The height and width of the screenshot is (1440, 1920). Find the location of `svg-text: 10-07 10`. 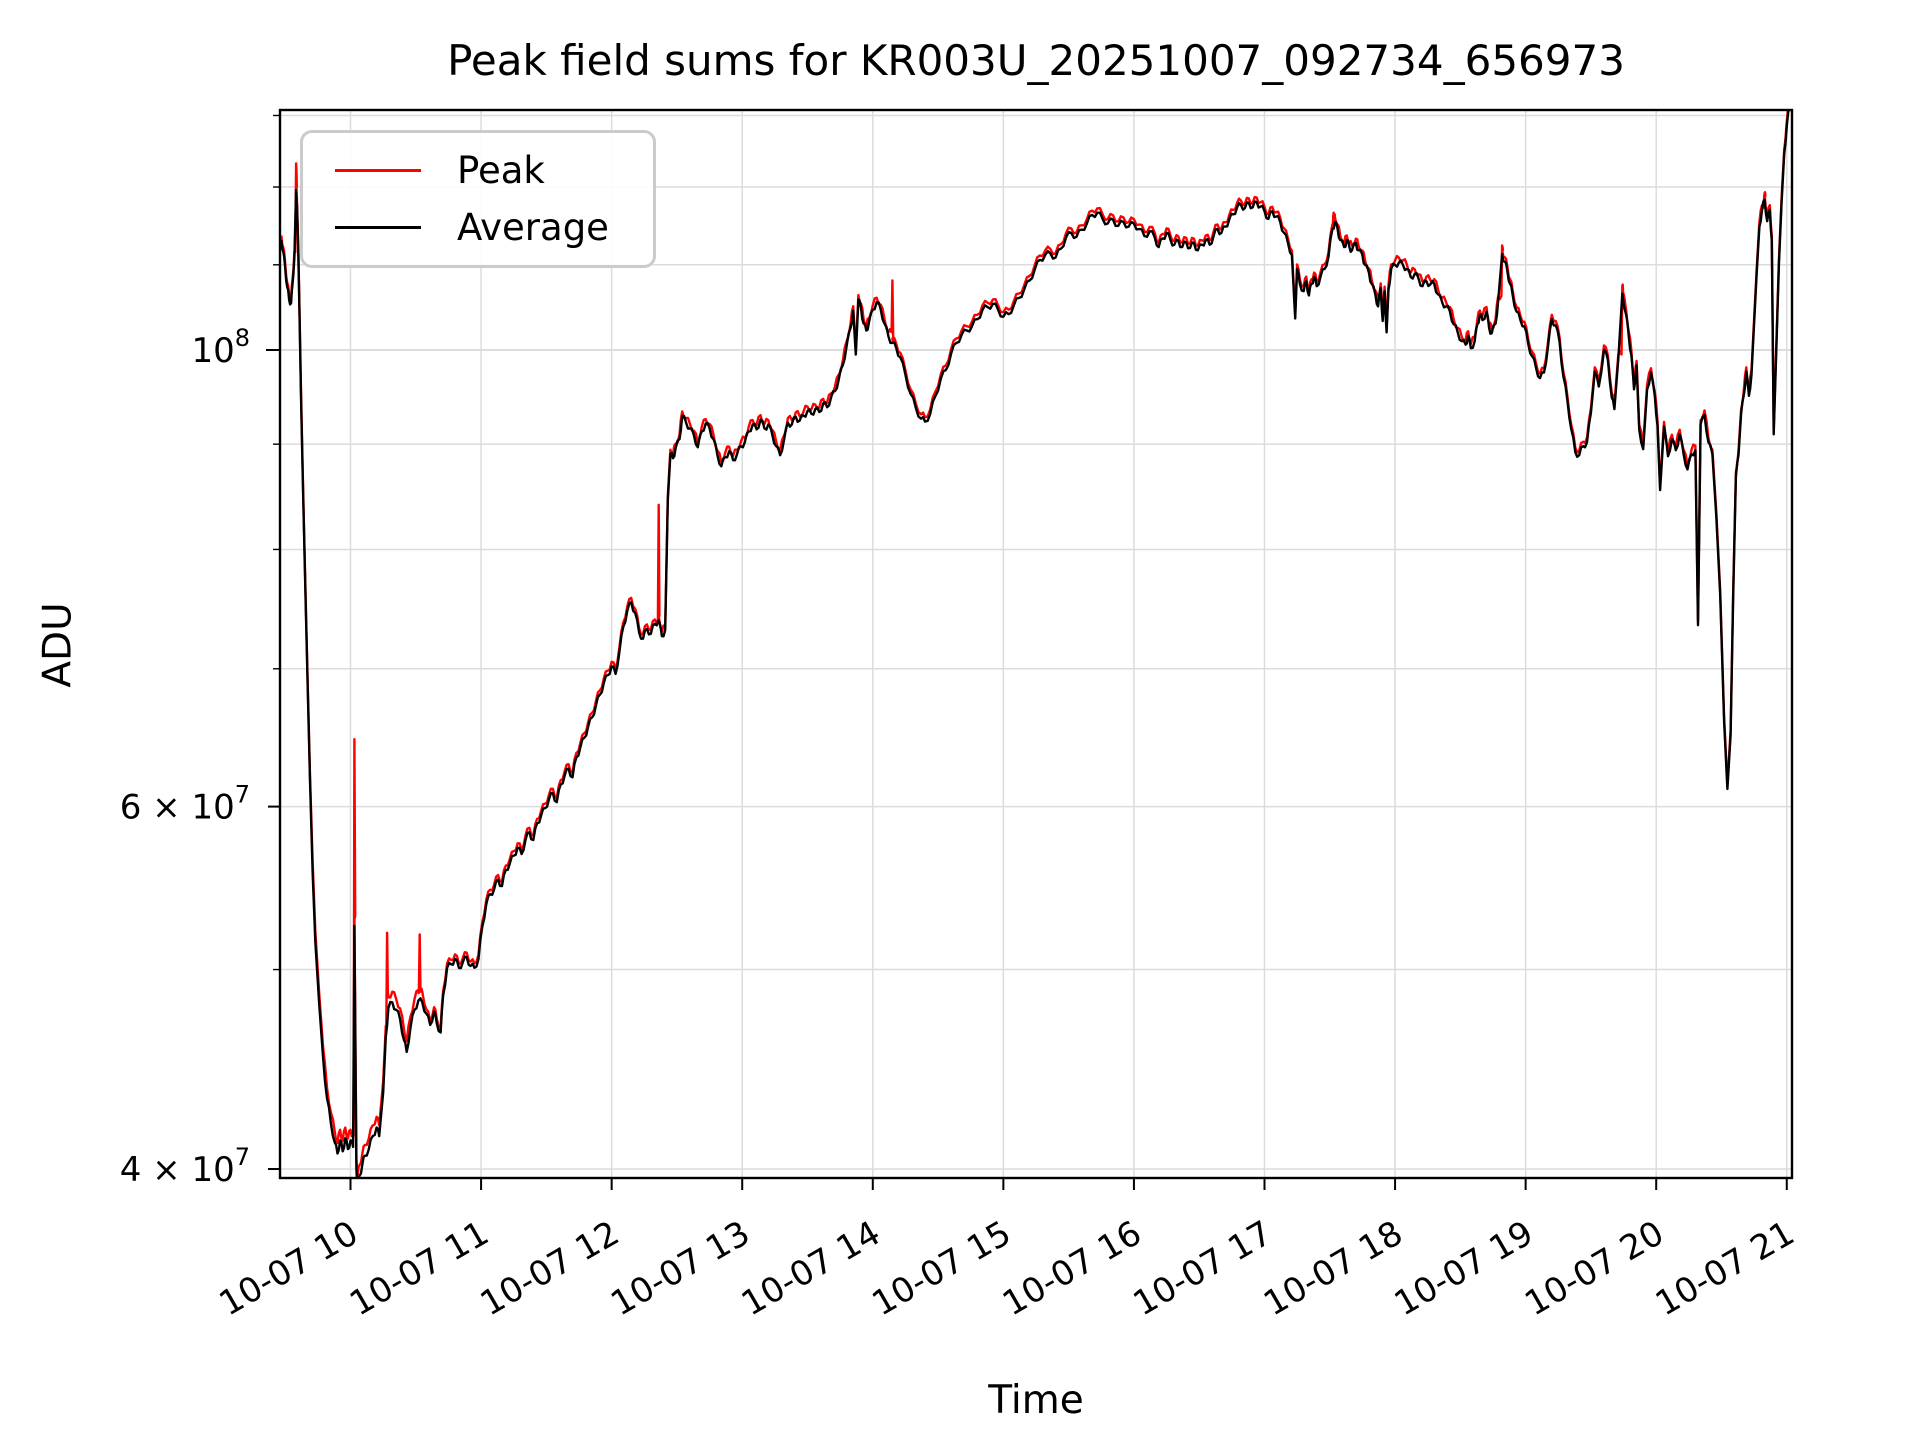

svg-text: 10-07 10 is located at coordinates (289, 1268).